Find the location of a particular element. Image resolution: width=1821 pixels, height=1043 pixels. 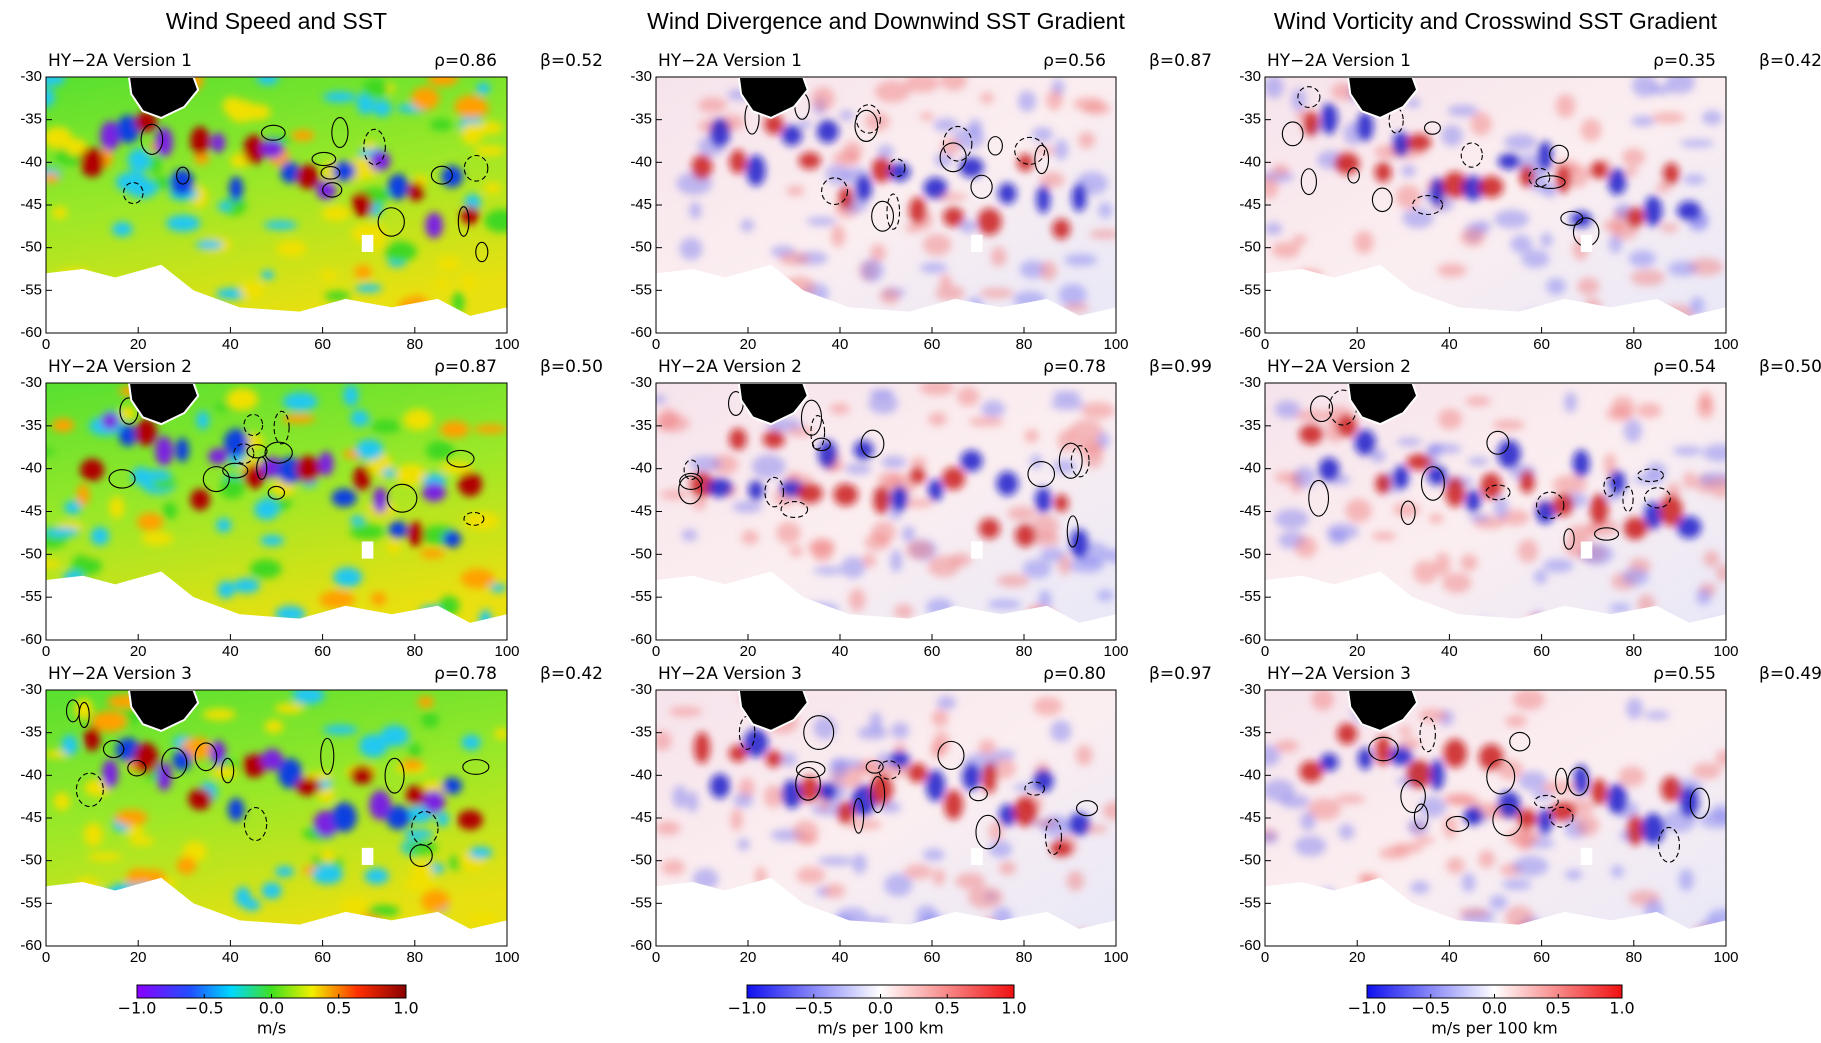

y-tick-label: -40 is located at coordinates (1250, 468).